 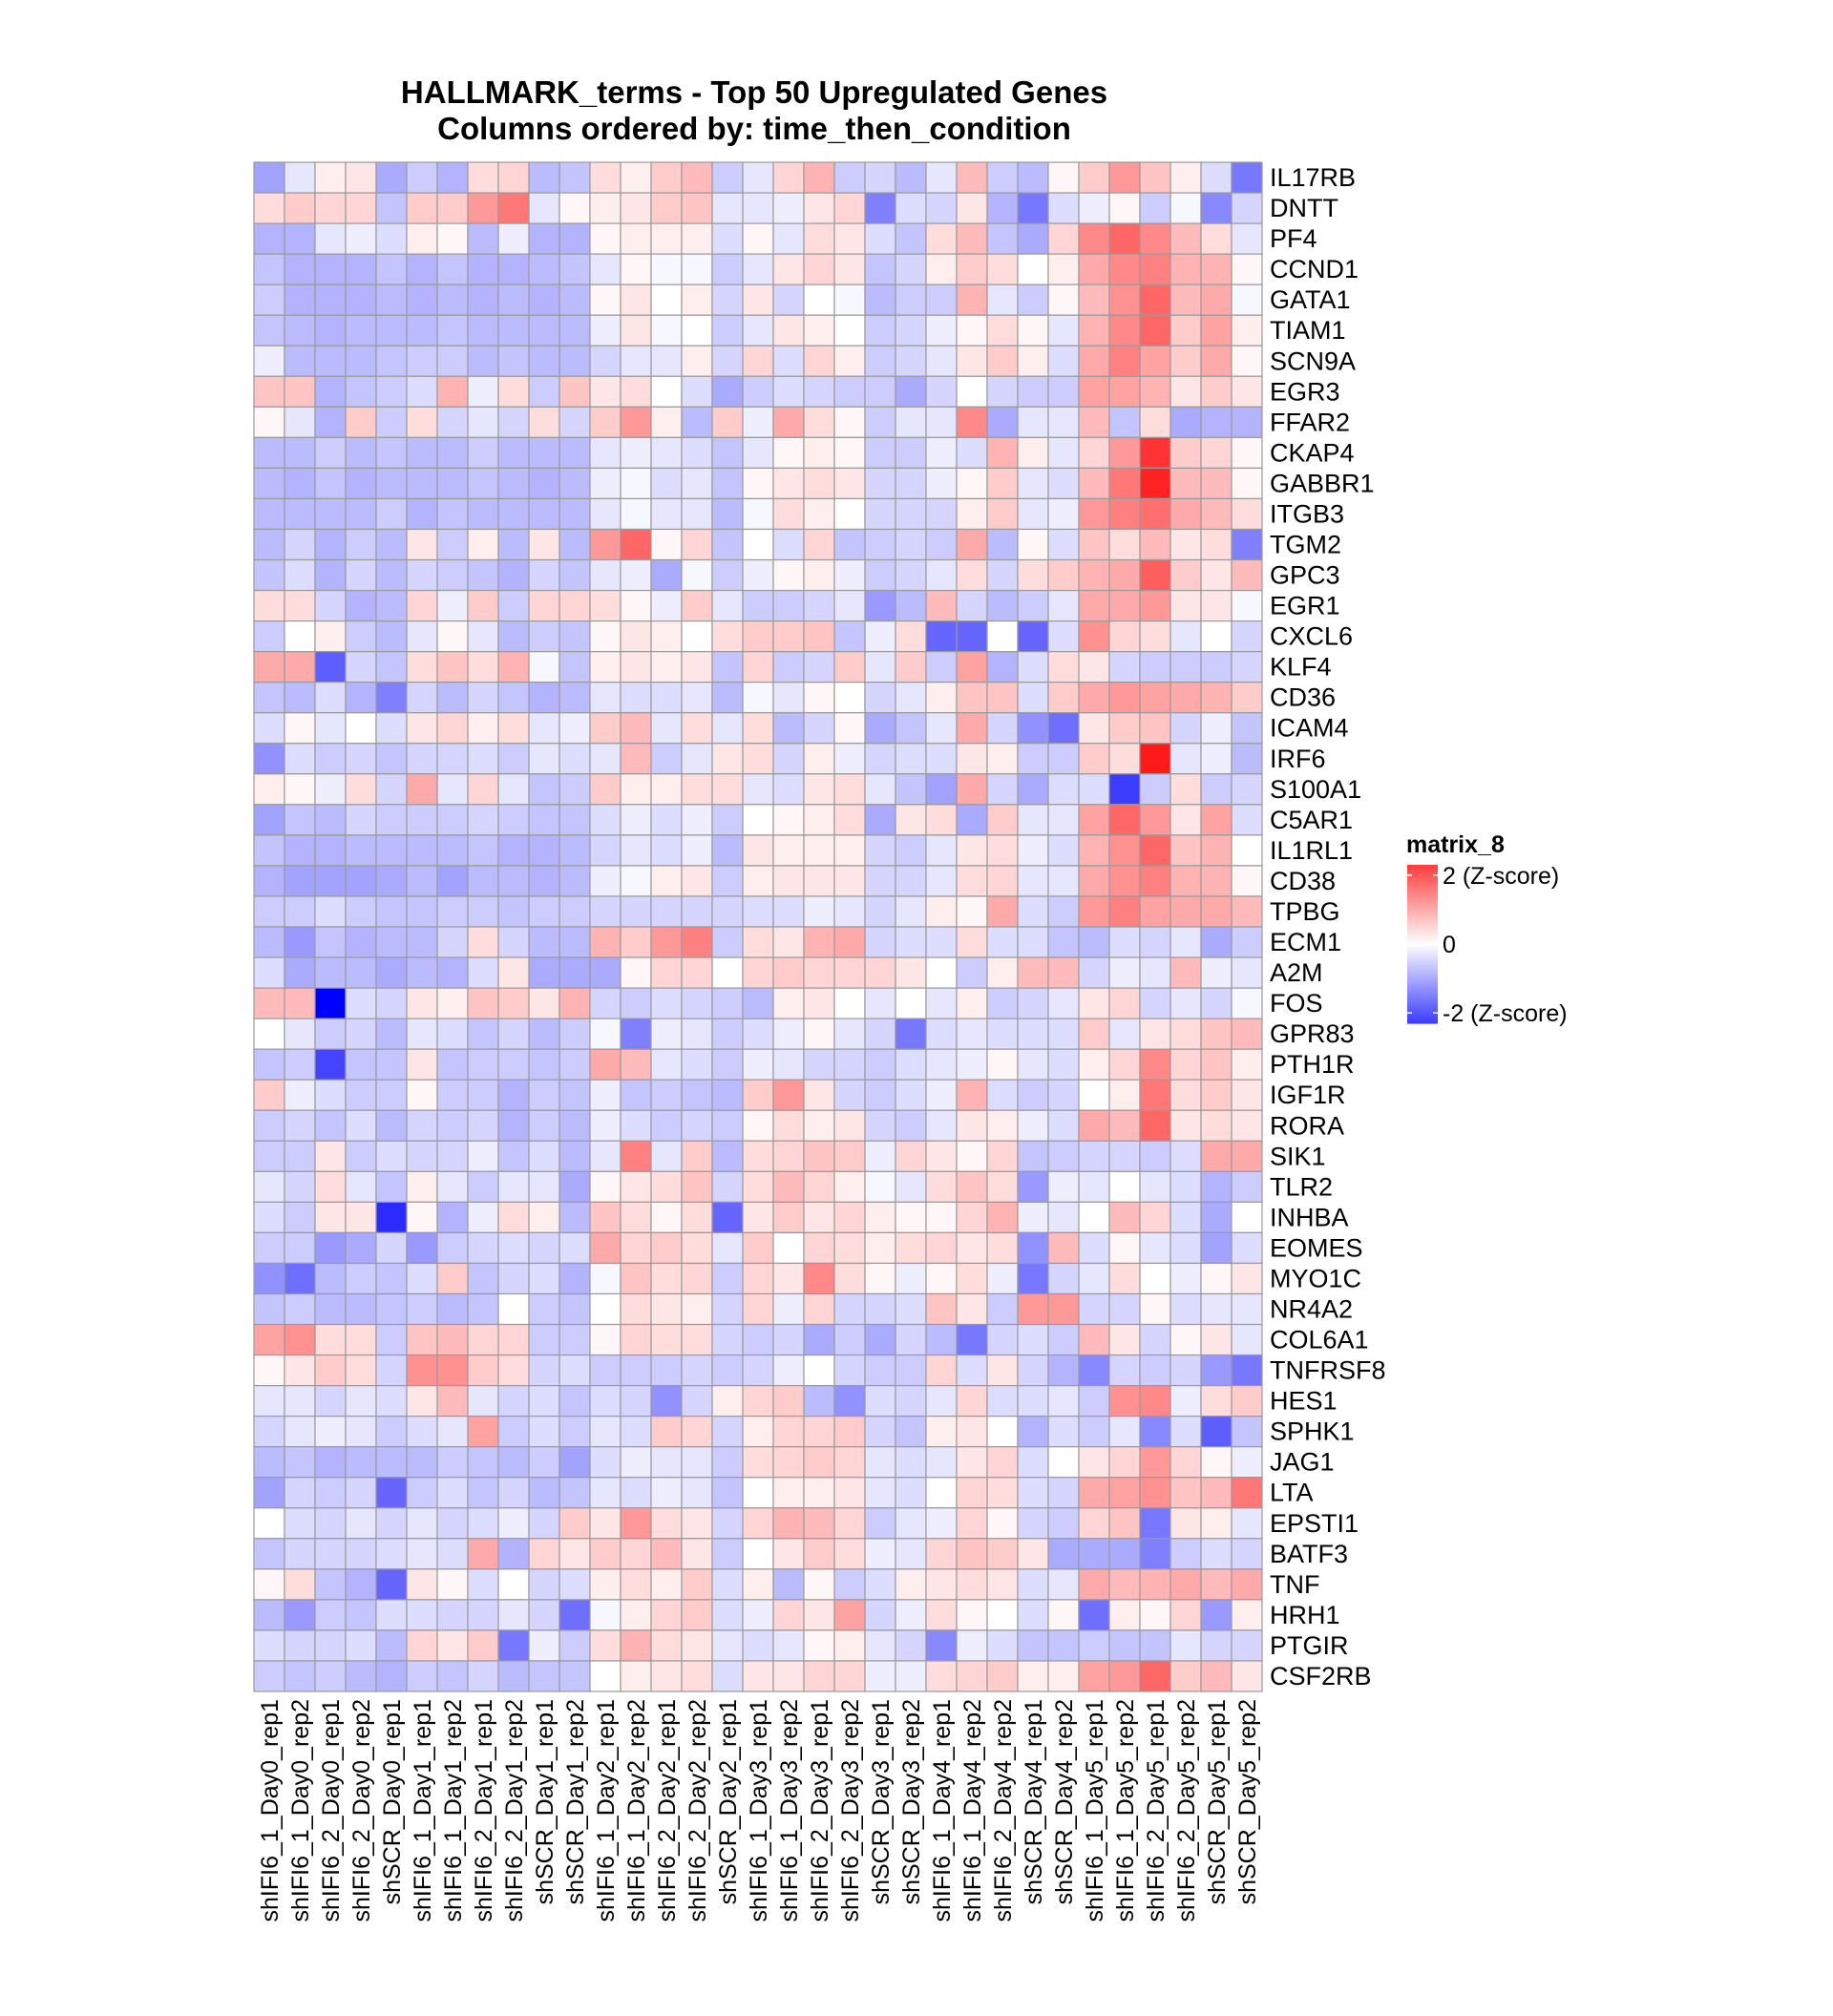 I want to click on row-label: RORA, so click(x=1307, y=1125).